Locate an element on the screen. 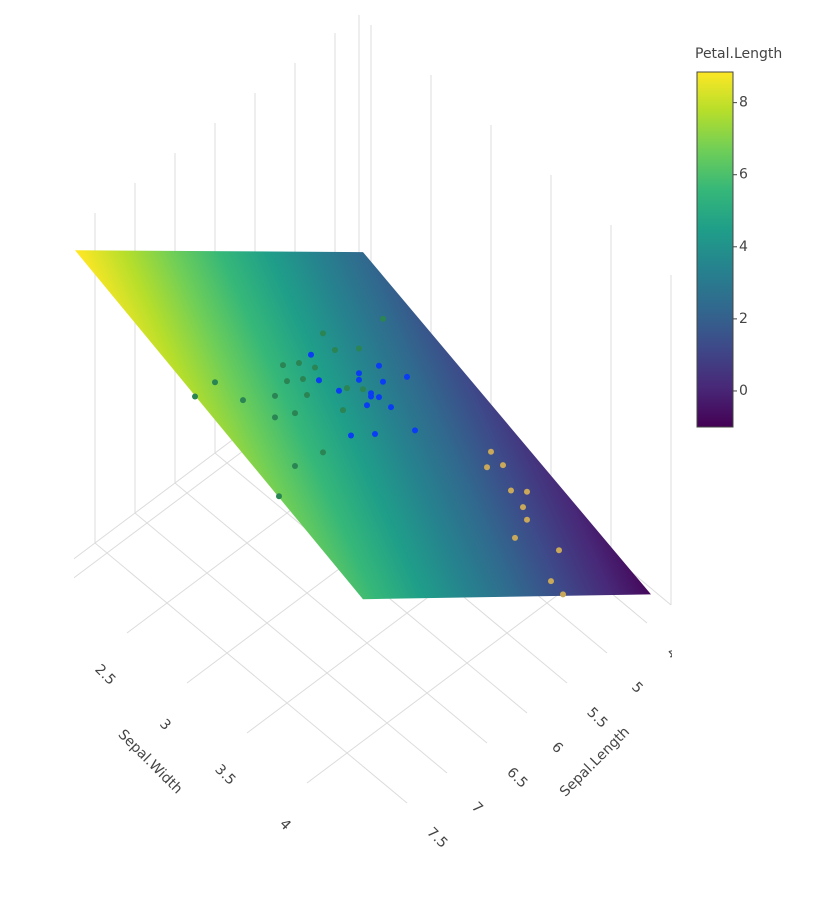  colorbar-tick-label: 2 is located at coordinates (743, 319).